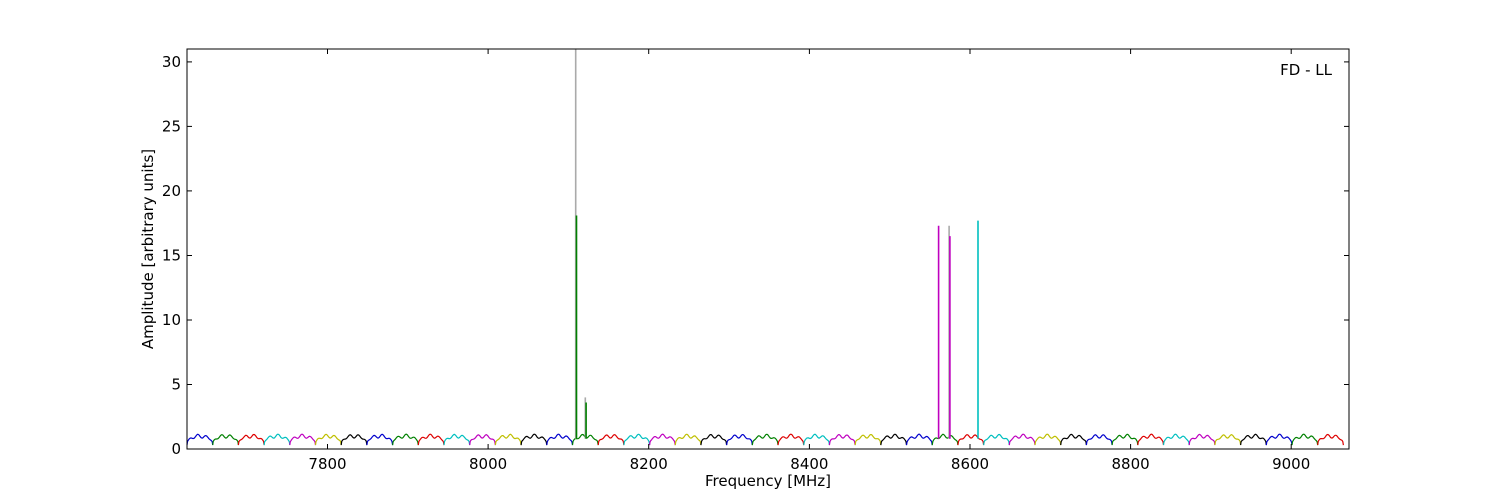 The height and width of the screenshot is (500, 1500). Describe the element at coordinates (560, 439) in the screenshot. I see `channel-14-line` at that location.